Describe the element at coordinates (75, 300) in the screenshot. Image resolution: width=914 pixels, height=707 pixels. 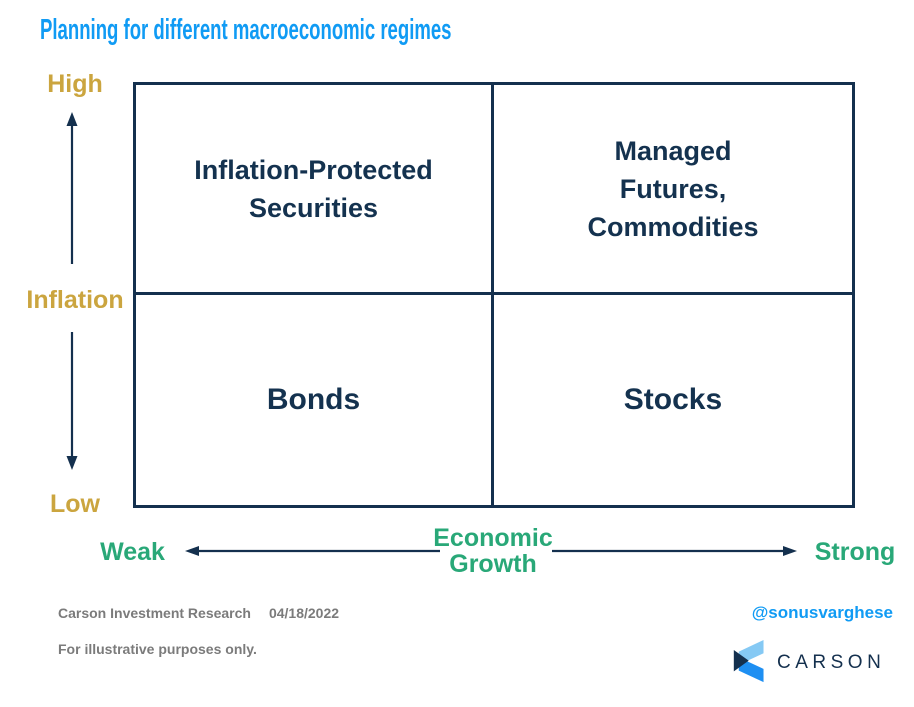
I see `y-axis-label: Inflation` at that location.